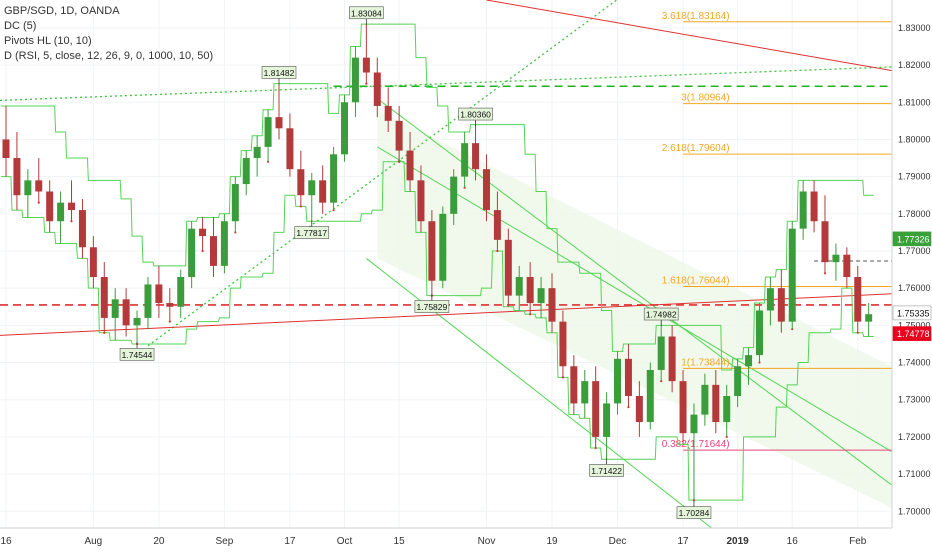 This screenshot has height=555, width=932. What do you see at coordinates (345, 541) in the screenshot?
I see `x-tick-label: Oct` at bounding box center [345, 541].